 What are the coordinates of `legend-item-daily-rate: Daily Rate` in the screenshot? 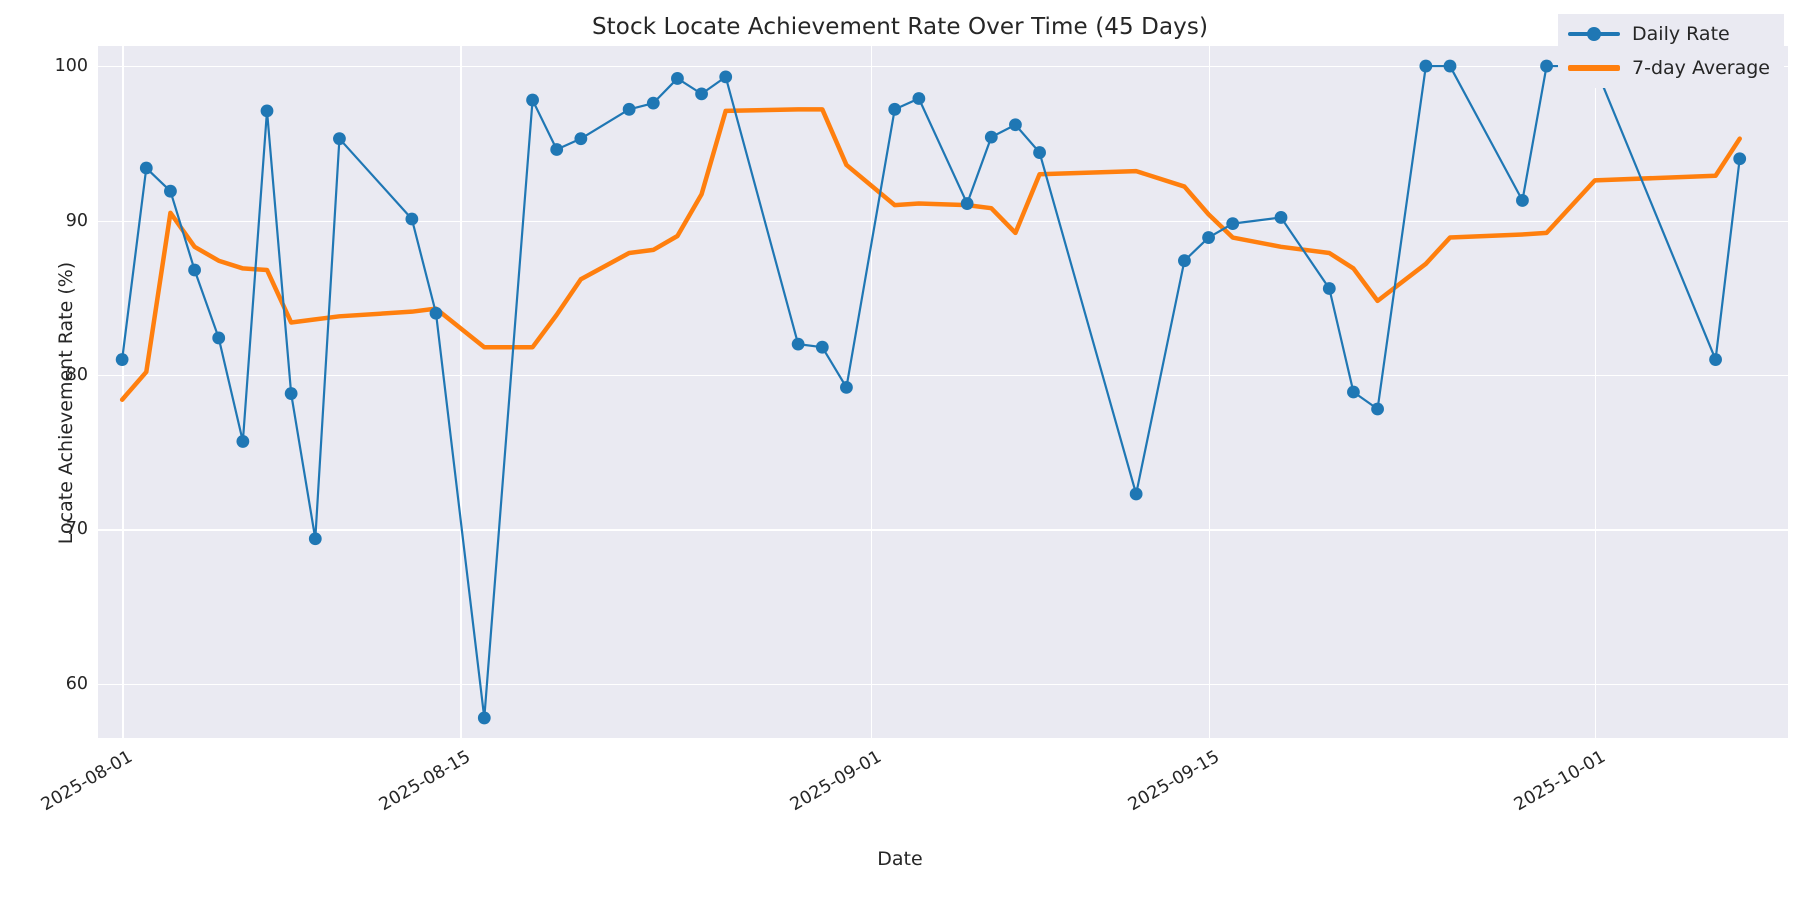 It's located at (1669, 34).